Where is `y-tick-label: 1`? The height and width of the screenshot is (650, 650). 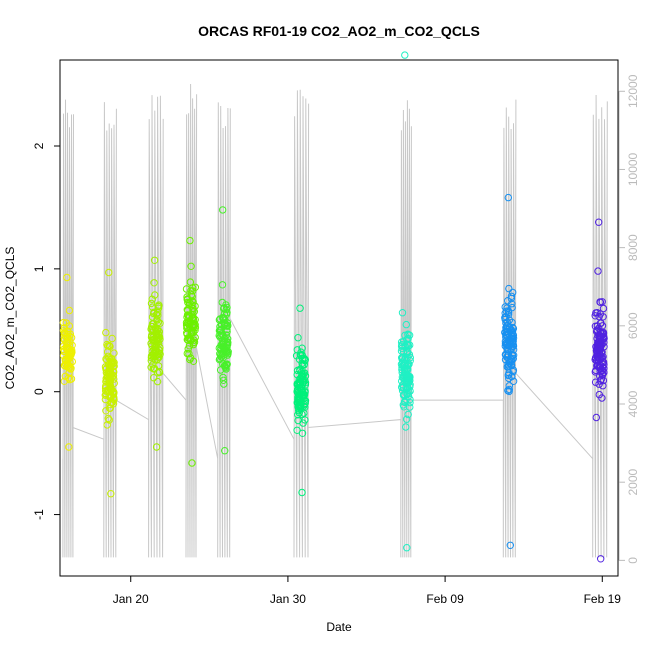
y-tick-label: 1 is located at coordinates (39, 268).